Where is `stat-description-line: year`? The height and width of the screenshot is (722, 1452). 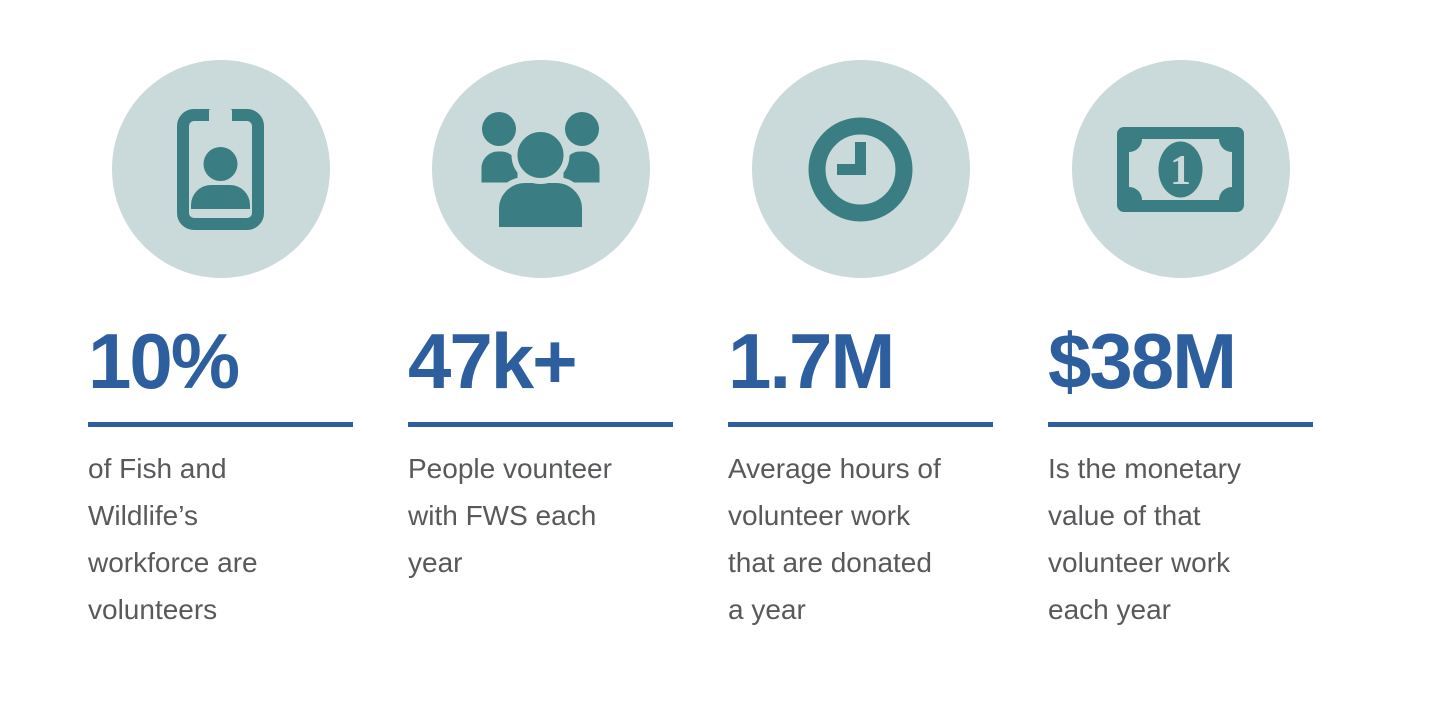
stat-description-line: year is located at coordinates (435, 562).